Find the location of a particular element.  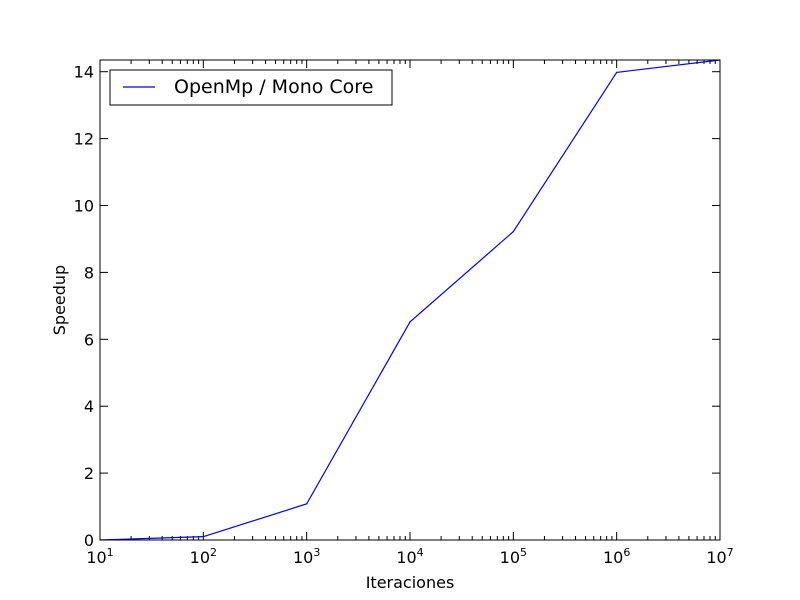

x-tick-label: 10⁷ is located at coordinates (719, 556).